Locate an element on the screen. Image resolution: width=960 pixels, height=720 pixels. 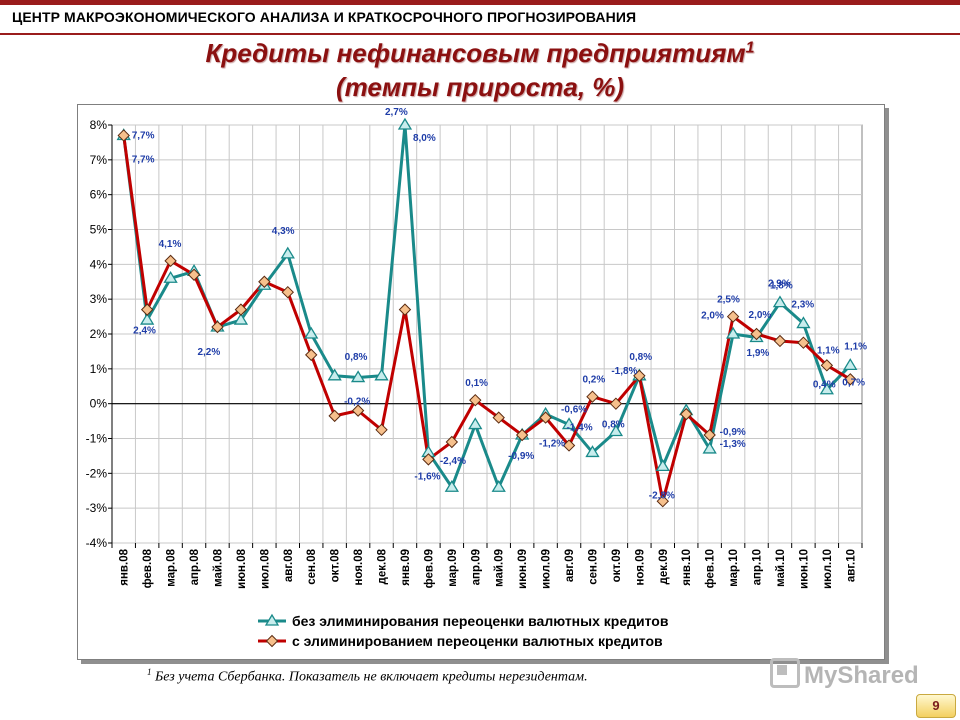
data-label: -0,6% is located at coordinates (574, 410).